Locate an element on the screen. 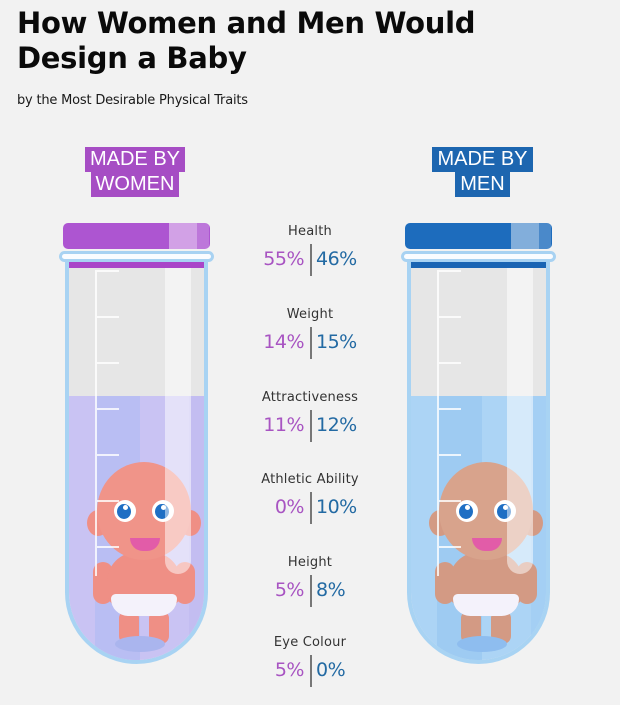  men-series-label: MADE BY MEN is located at coordinates (482, 172).